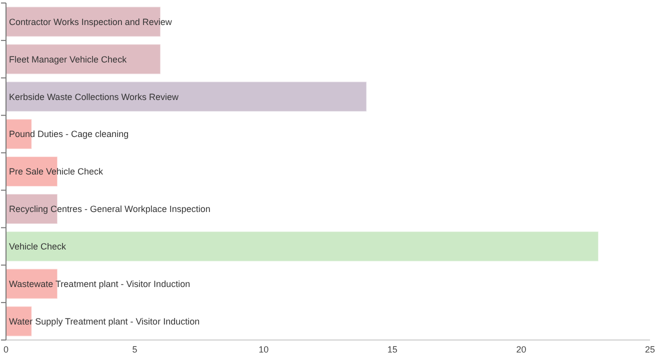 The image size is (661, 357). What do you see at coordinates (38, 247) in the screenshot?
I see `y-tick-label: Vehicle Check` at bounding box center [38, 247].